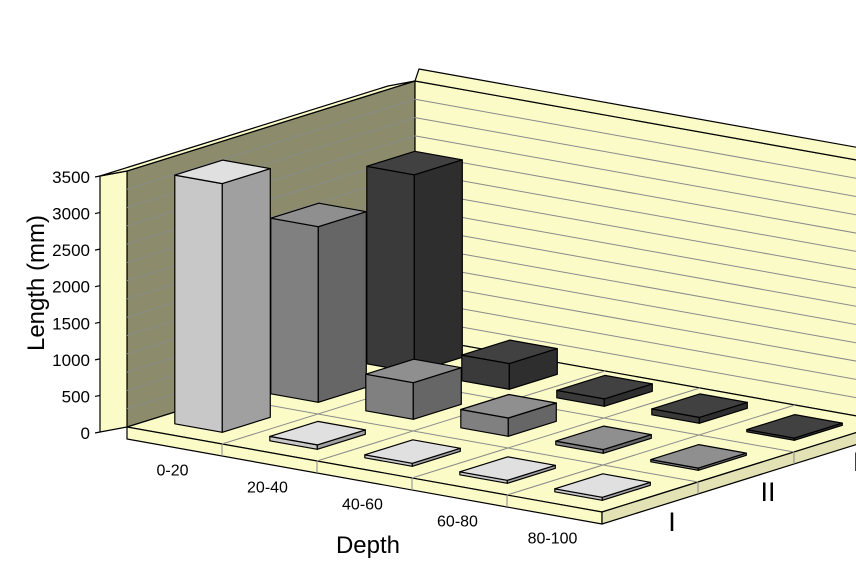 The height and width of the screenshot is (563, 856). Describe the element at coordinates (854, 462) in the screenshot. I see `series-label: III` at that location.